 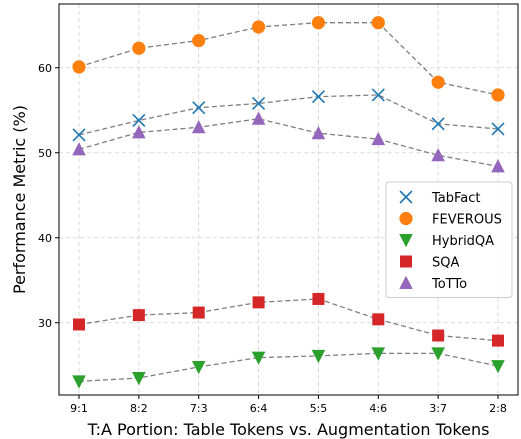 I want to click on legend-label-sqa: SQA, so click(x=445, y=263).